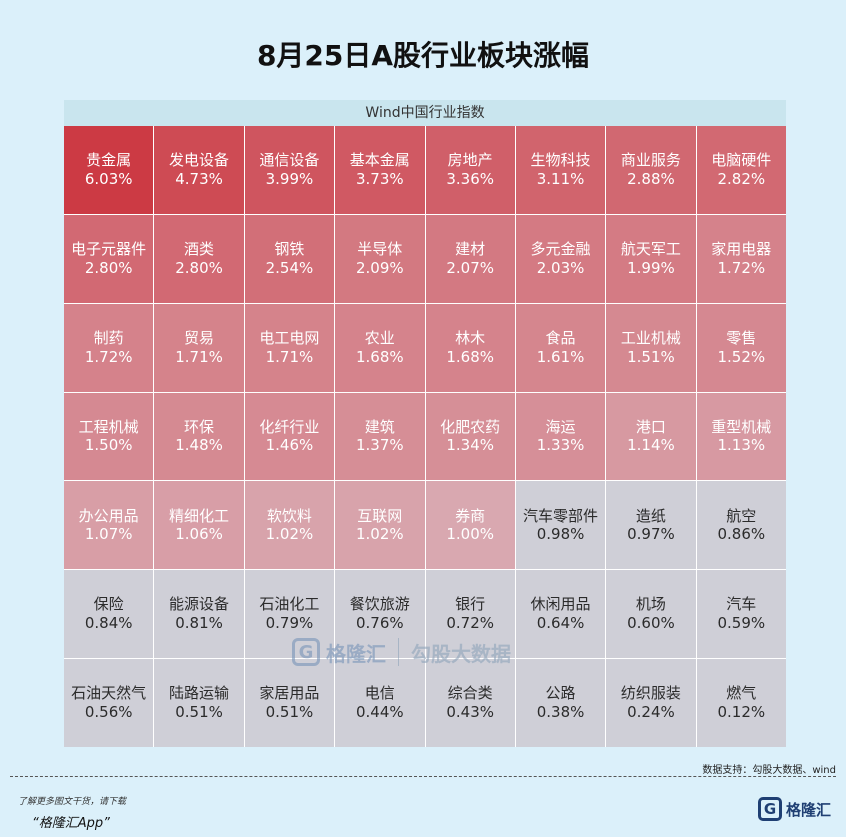  I want to click on cell-label: 基本金属, so click(379, 160).